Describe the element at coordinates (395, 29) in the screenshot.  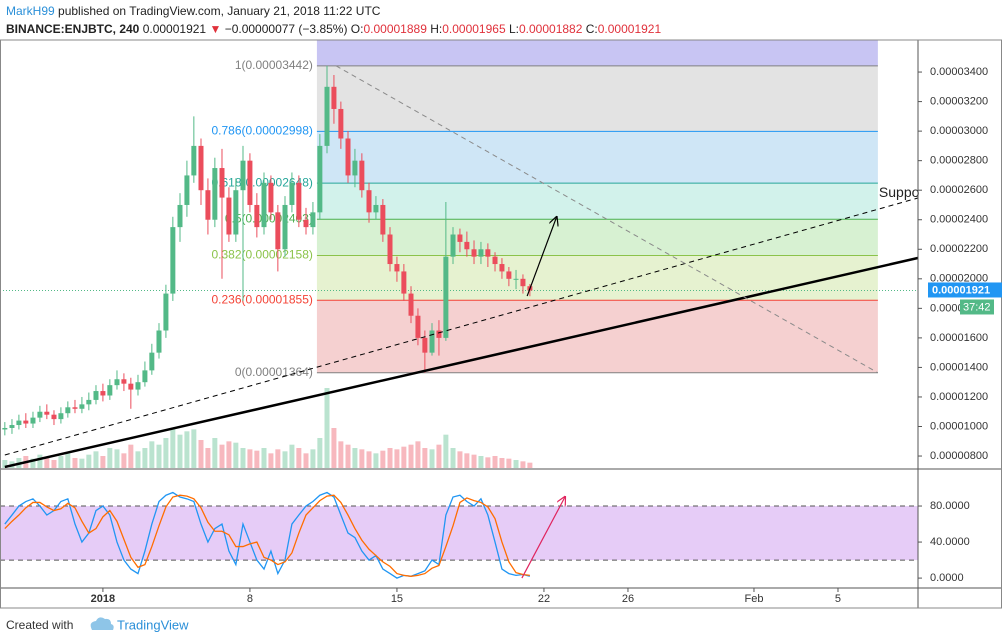
I see `o: 0.00001889` at that location.